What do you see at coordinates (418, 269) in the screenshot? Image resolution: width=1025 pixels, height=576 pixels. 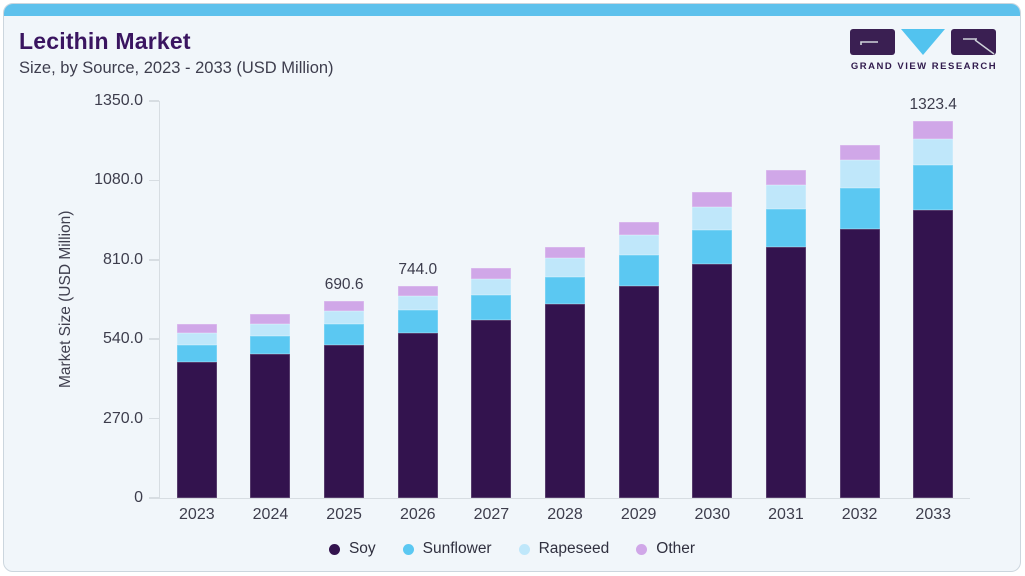 I see `bar-total-label-2026: 744.0` at bounding box center [418, 269].